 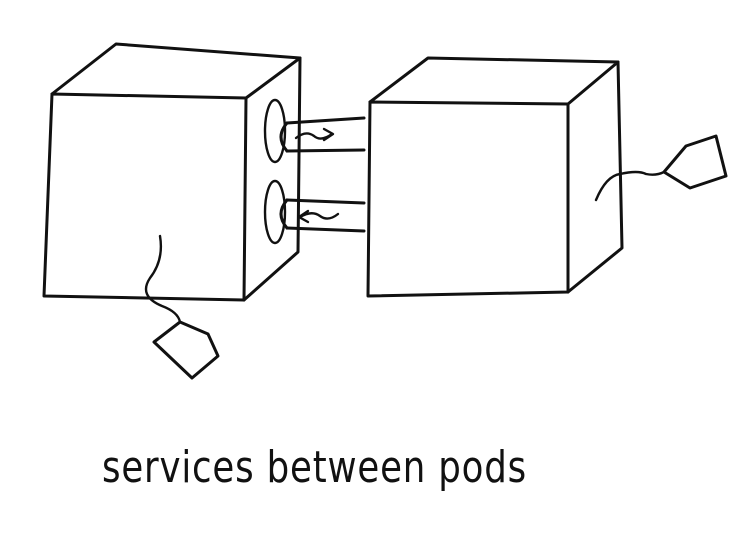 I want to click on right-pod-tag-icon, so click(x=695, y=162).